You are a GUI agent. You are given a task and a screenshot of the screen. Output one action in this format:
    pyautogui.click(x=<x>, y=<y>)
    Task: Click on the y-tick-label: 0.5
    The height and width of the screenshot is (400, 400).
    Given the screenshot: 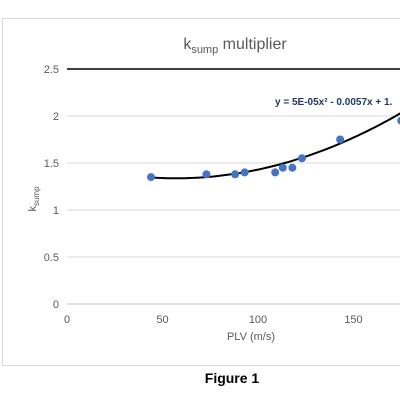 What is the action you would take?
    pyautogui.click(x=51, y=258)
    